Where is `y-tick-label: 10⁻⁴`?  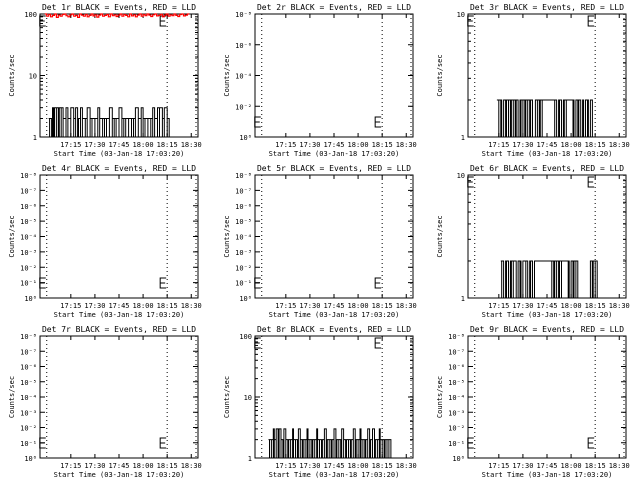 y-tick-label: 10⁻⁴ is located at coordinates (243, 238).